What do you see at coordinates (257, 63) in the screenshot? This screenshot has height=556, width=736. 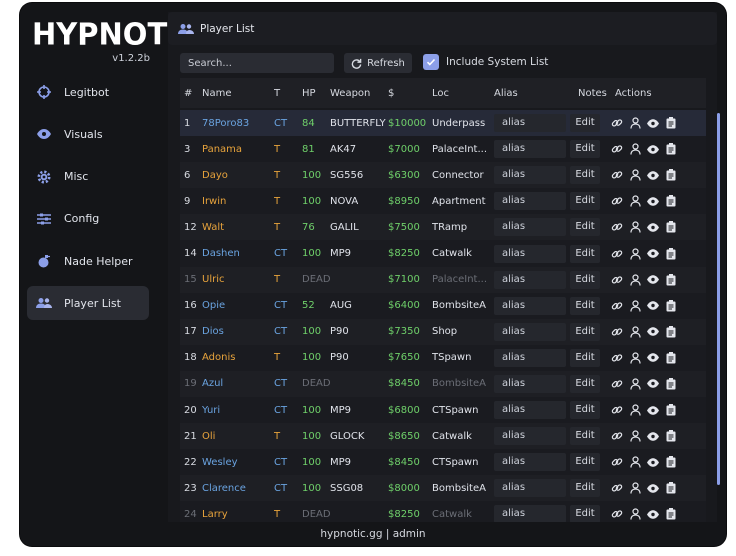 I see `search-input` at bounding box center [257, 63].